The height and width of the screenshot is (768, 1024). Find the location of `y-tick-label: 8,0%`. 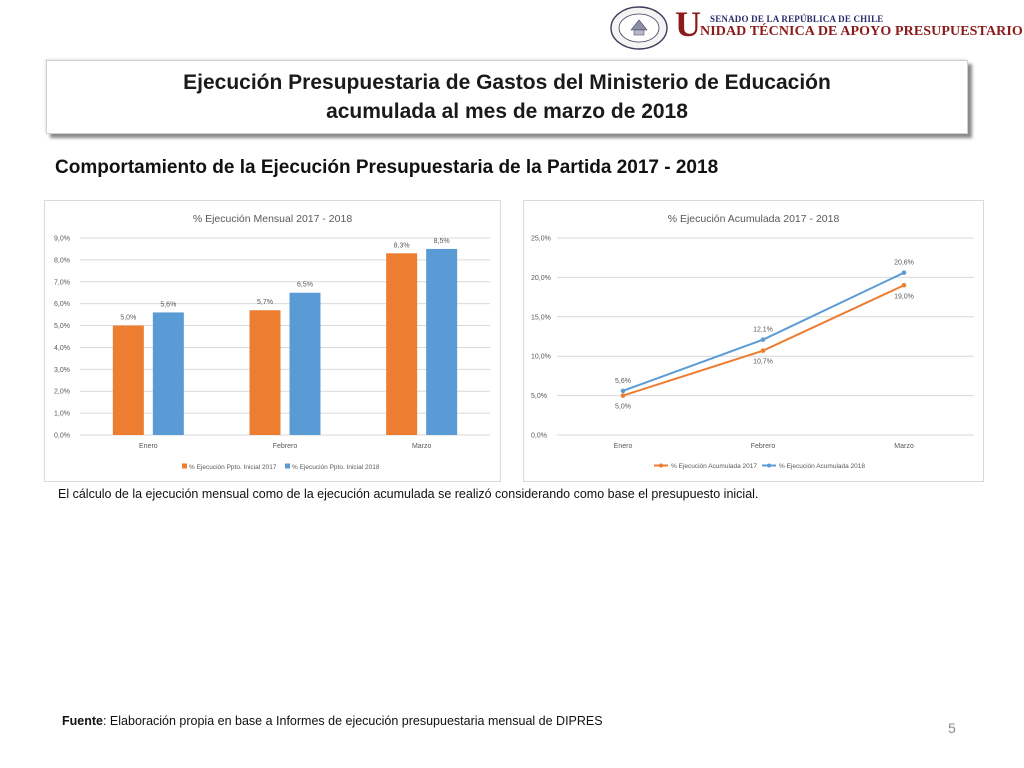

y-tick-label: 8,0% is located at coordinates (62, 260).